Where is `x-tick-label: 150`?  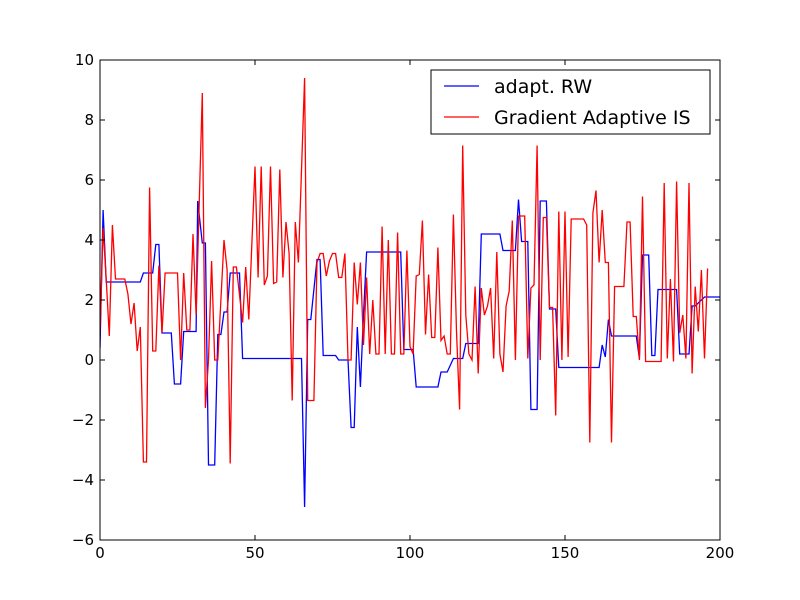 x-tick-label: 150 is located at coordinates (565, 553).